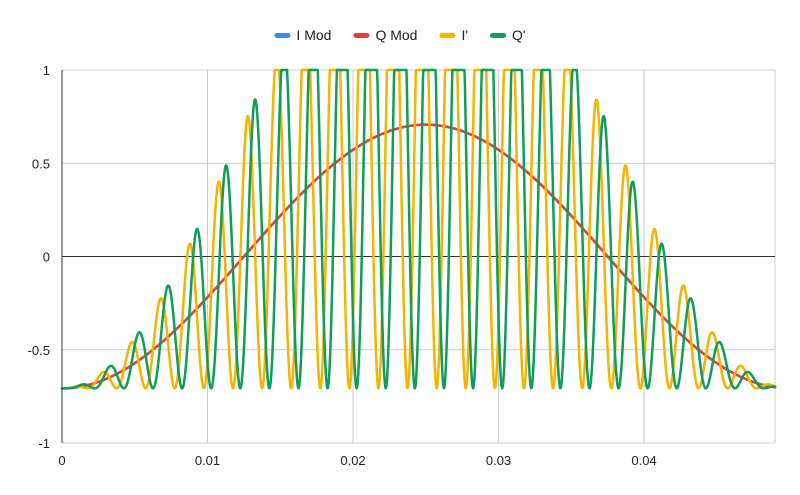 The height and width of the screenshot is (495, 800). I want to click on y-tick-label: 0.5, so click(41, 163).